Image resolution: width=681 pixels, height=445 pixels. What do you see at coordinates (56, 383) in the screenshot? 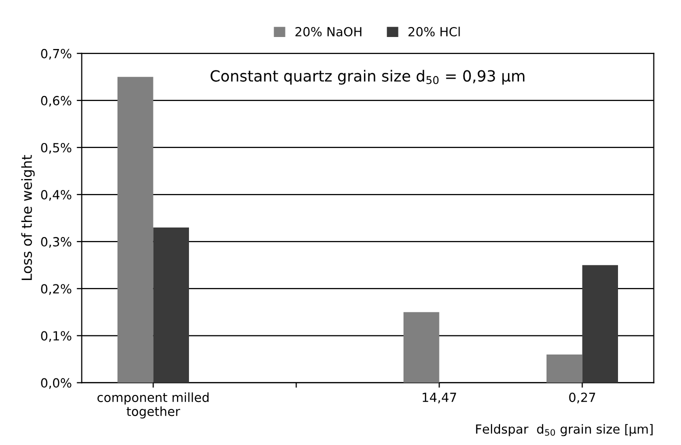
I see `y-tick-label: 0,0%` at bounding box center [56, 383].